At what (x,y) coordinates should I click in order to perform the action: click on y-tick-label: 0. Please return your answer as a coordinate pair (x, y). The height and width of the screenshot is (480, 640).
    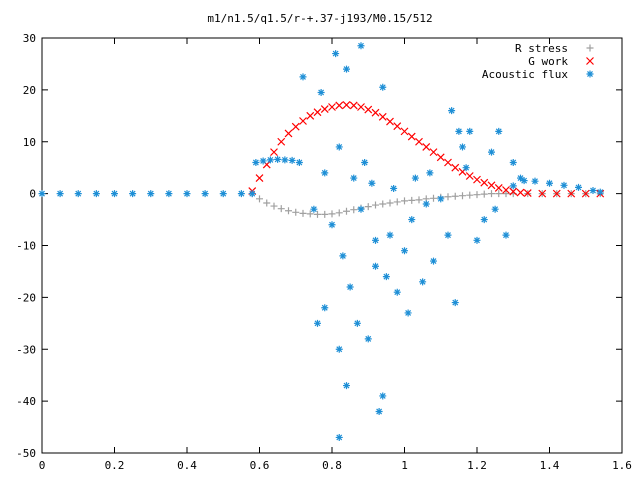
    Looking at the image, I should click on (32, 194).